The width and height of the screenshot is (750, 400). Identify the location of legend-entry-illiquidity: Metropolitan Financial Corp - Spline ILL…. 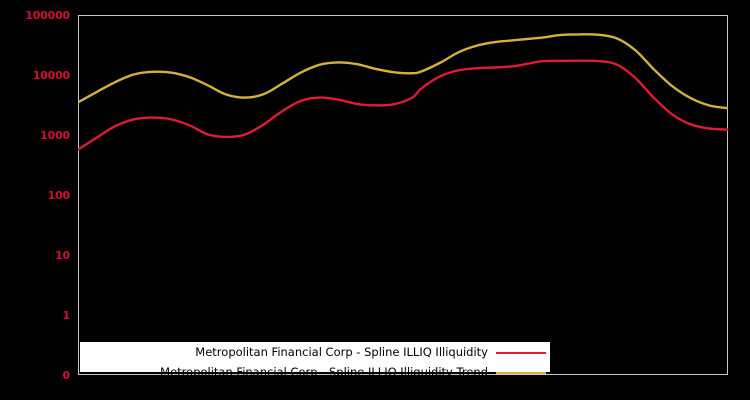
(315, 352).